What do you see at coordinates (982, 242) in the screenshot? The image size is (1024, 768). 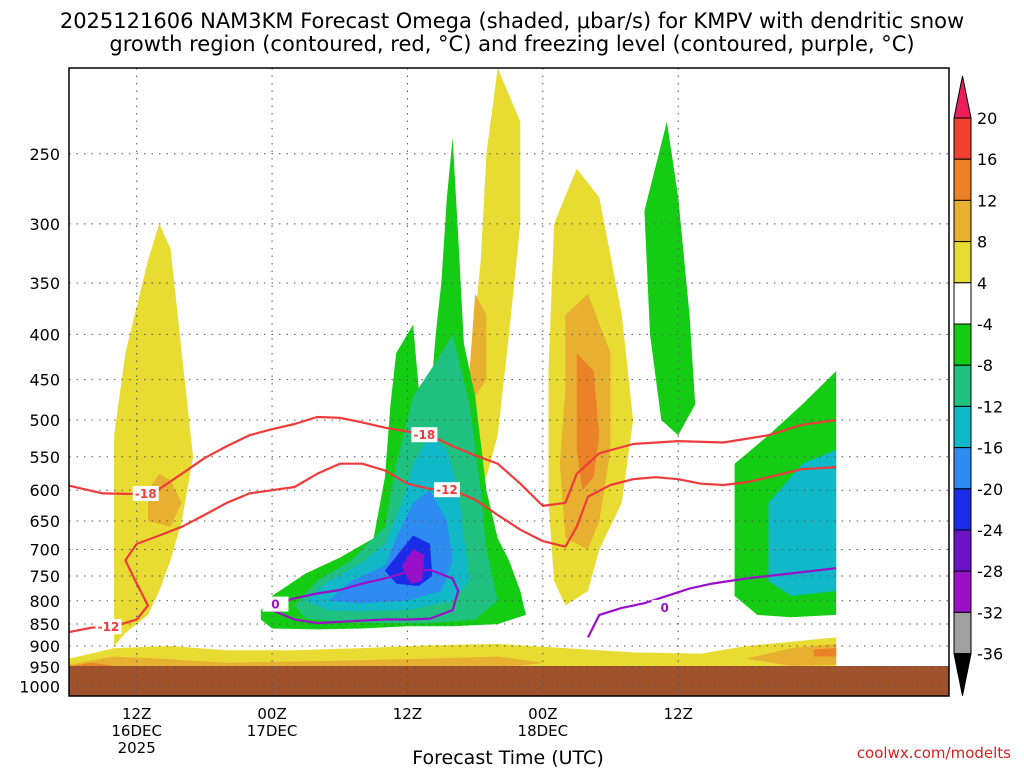 I see `colorbar-label: 8` at bounding box center [982, 242].